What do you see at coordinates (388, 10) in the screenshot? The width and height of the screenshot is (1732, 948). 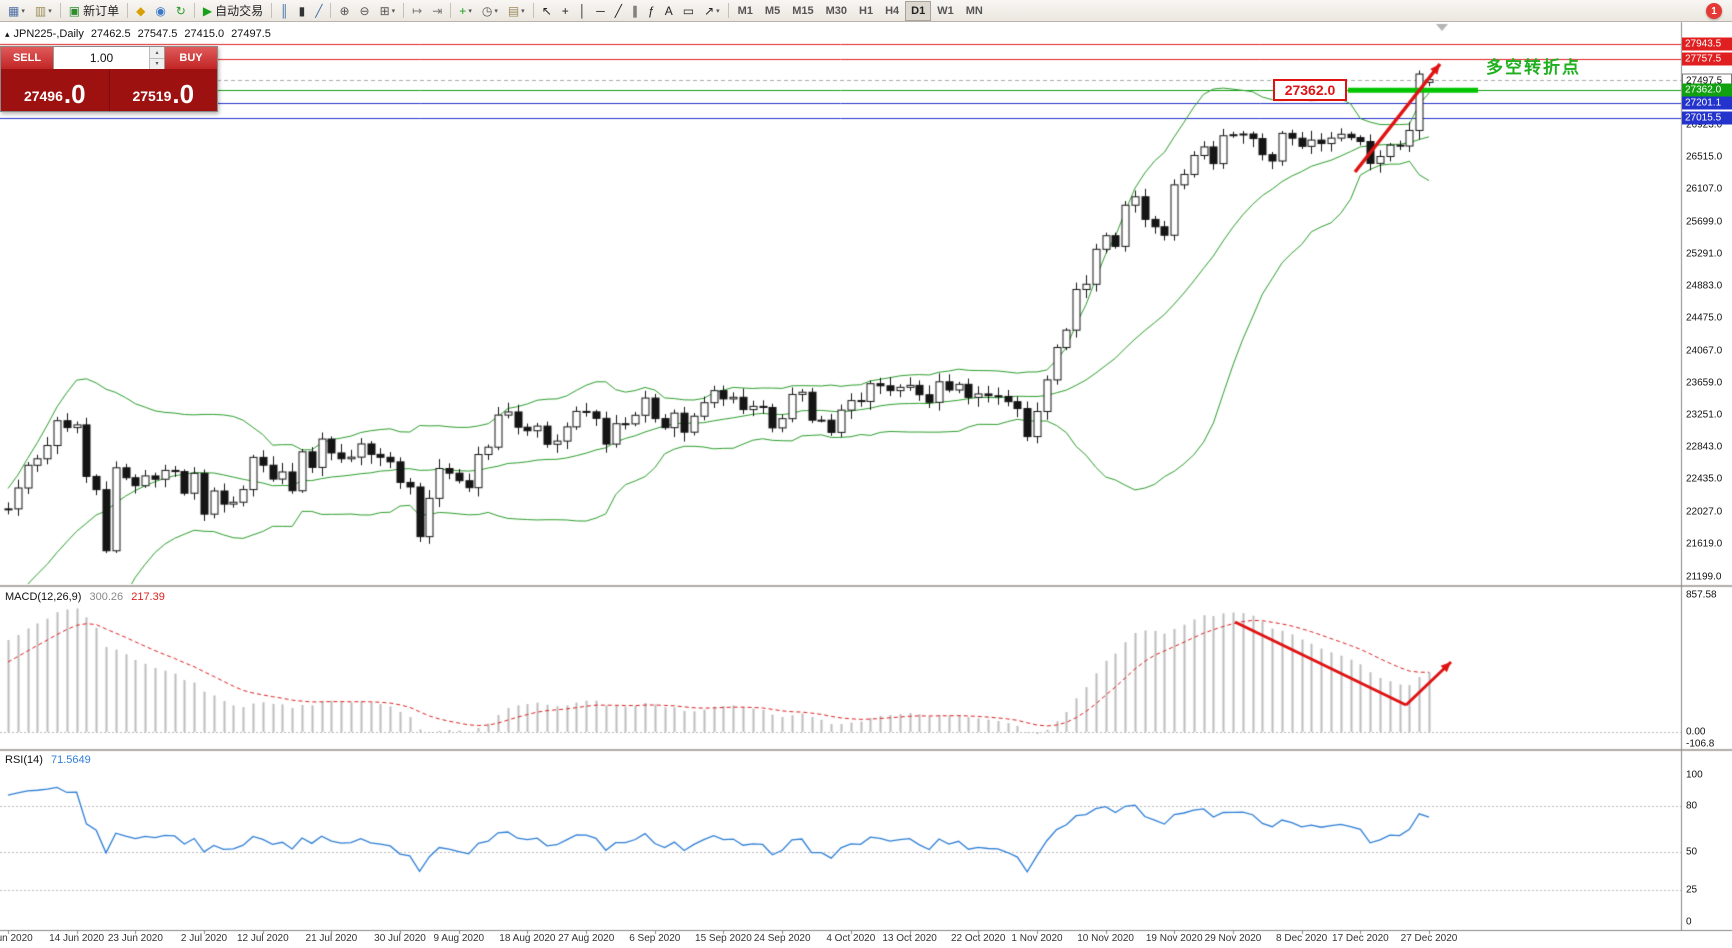 I see `tile-windows-button: ⊞ ▾` at bounding box center [388, 10].